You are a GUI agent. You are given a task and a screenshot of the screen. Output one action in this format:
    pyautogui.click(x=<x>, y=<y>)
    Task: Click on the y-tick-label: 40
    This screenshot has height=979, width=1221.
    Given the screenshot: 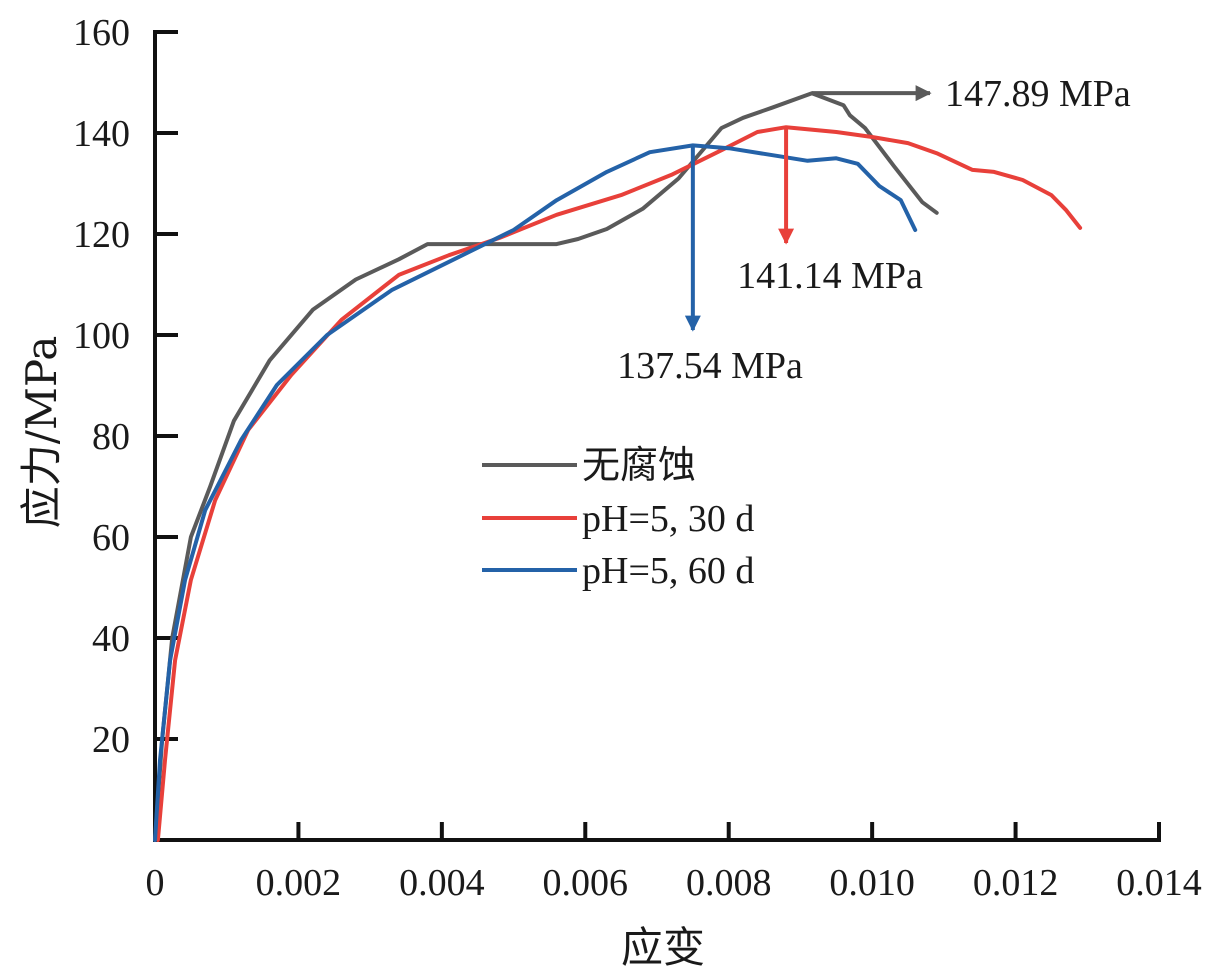 What is the action you would take?
    pyautogui.click(x=111, y=639)
    